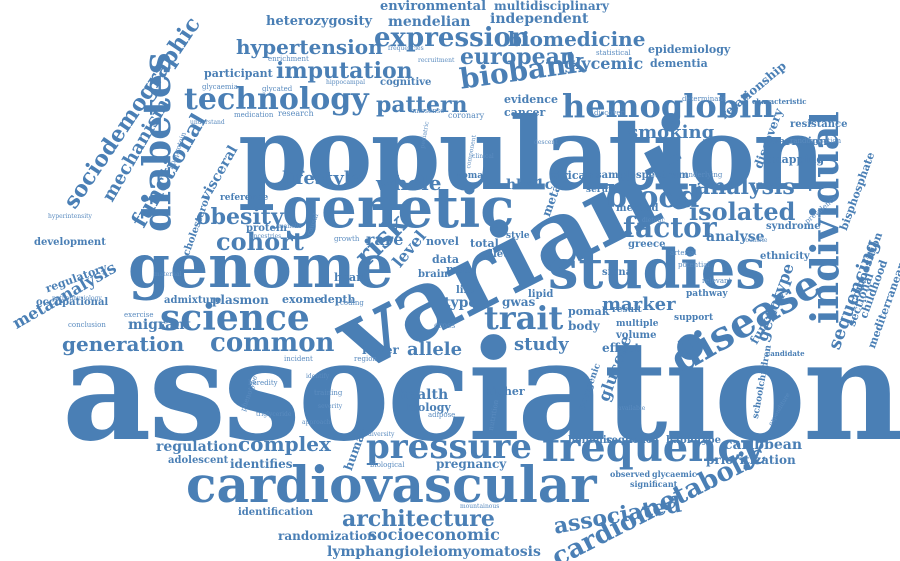 The width and height of the screenshot is (900, 561). I want to click on word-adipose: adipose, so click(442, 415).